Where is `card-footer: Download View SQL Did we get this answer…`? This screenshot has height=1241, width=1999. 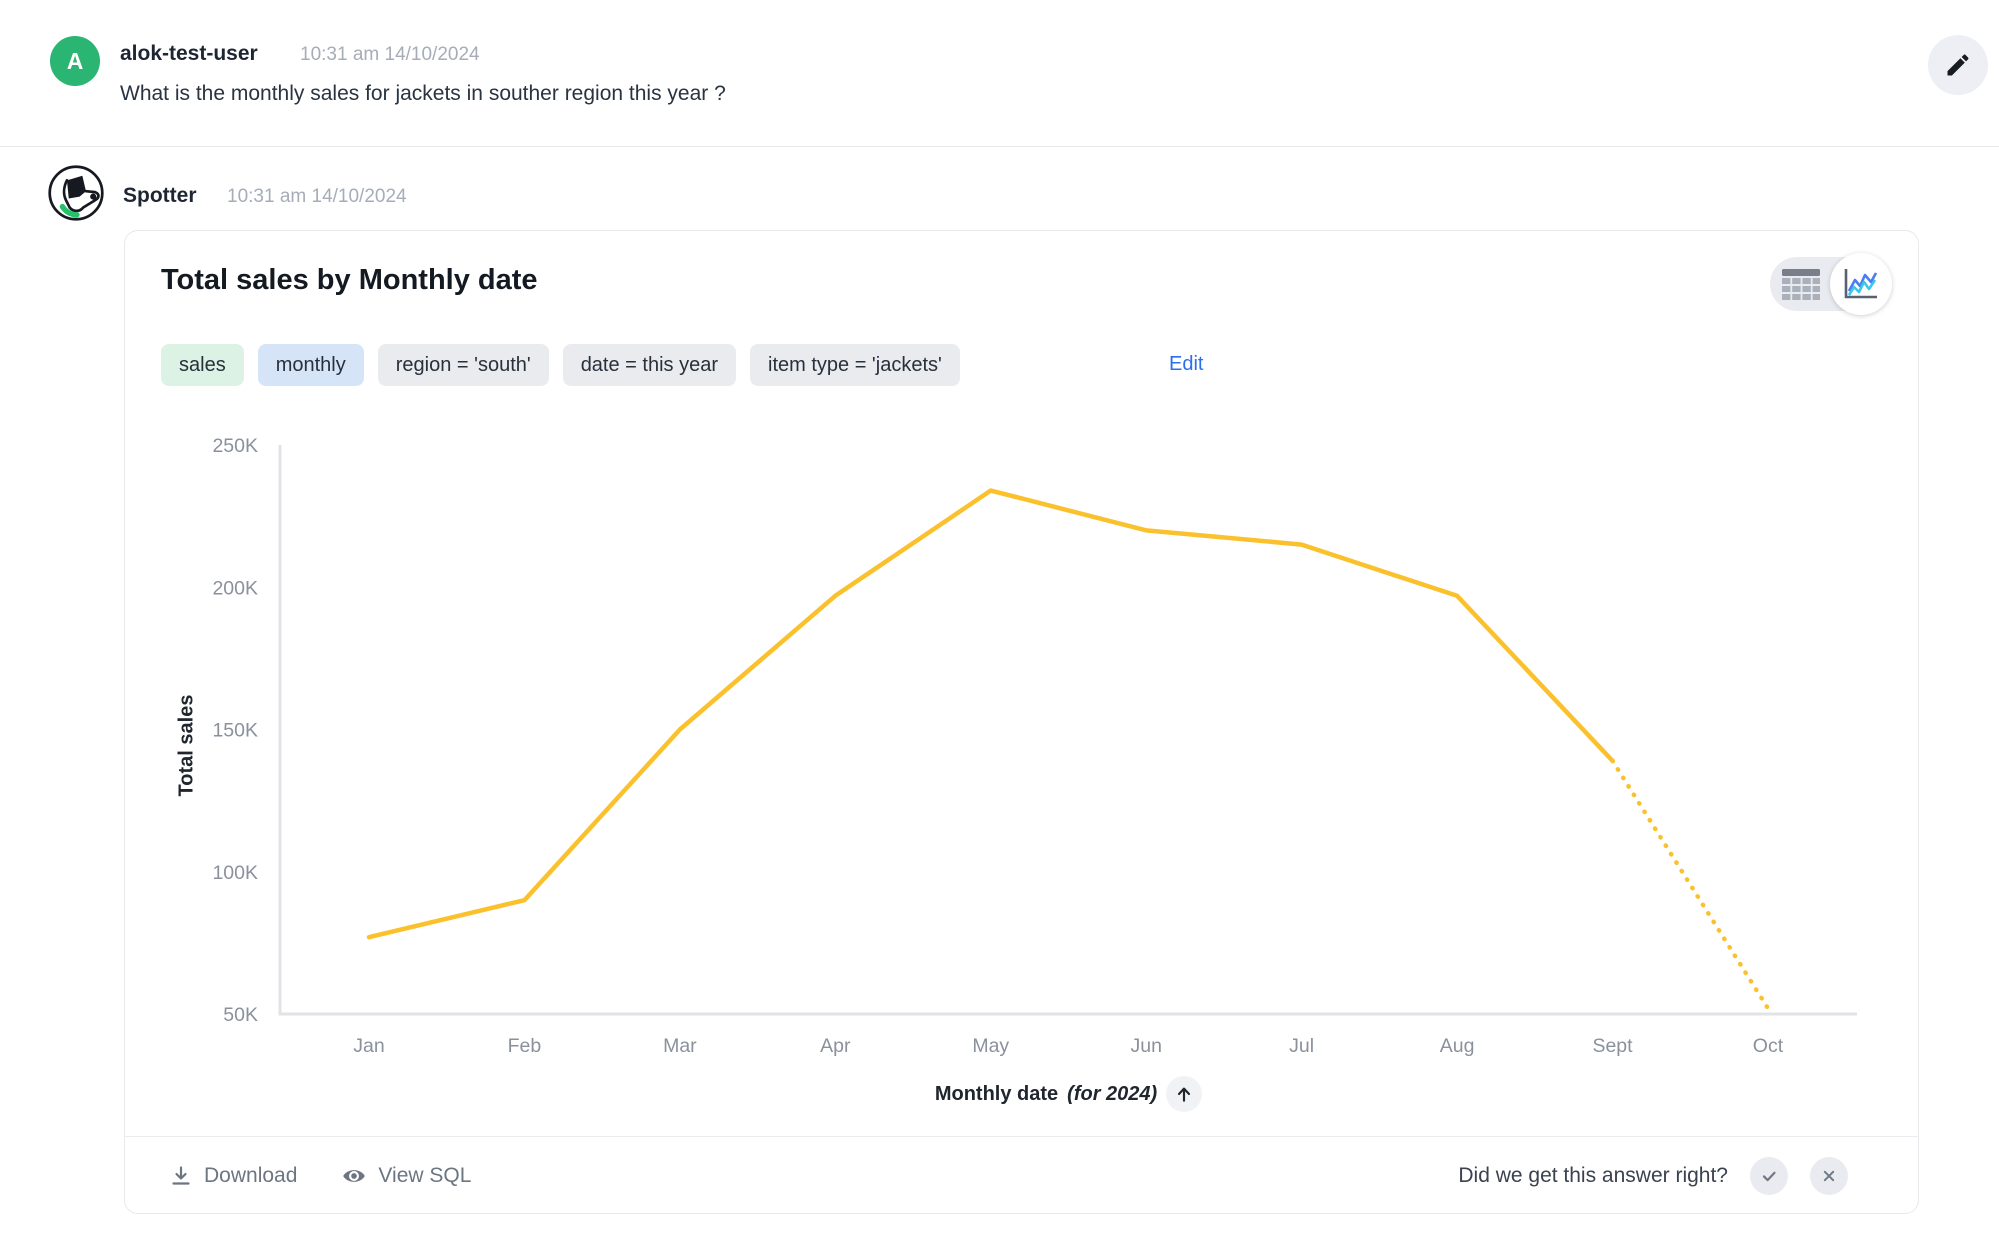
card-footer: Download View SQL Did we get this answer… is located at coordinates (1021, 1175).